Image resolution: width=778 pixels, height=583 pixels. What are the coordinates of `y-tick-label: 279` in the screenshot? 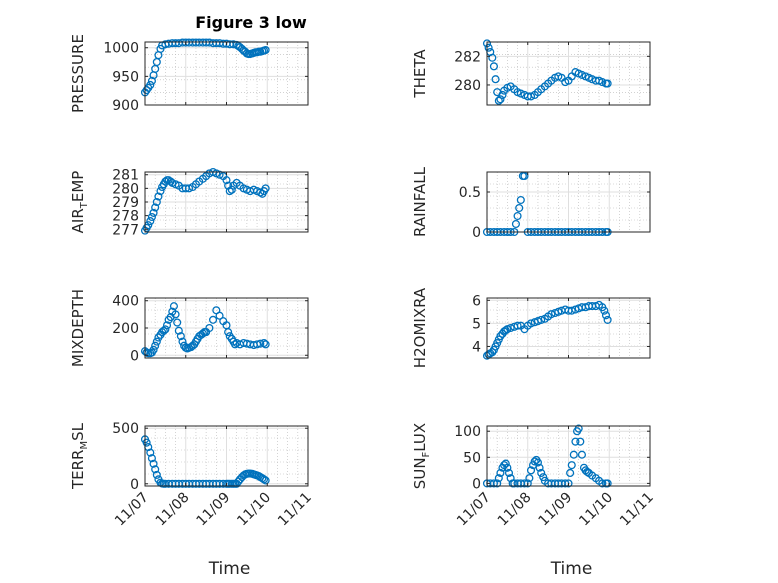 It's located at (125, 203).